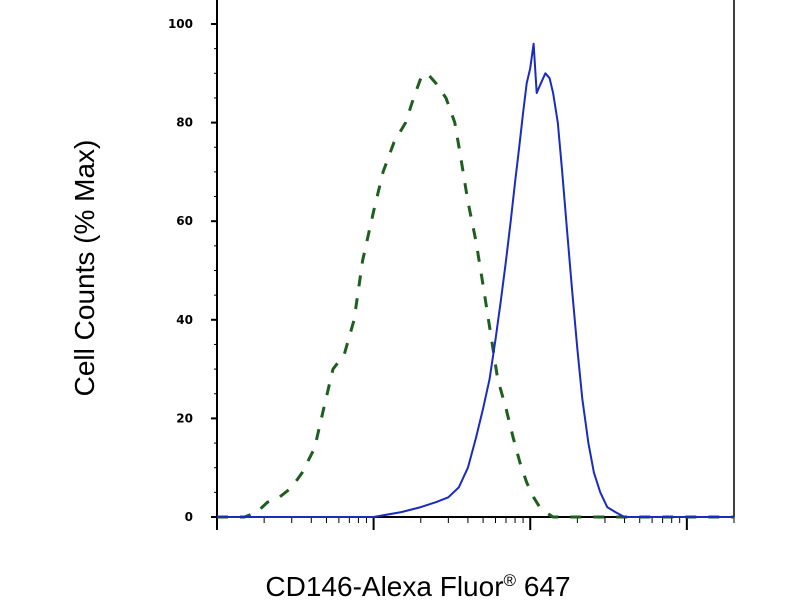  Describe the element at coordinates (189, 517) in the screenshot. I see `y-tick-label: 0` at that location.